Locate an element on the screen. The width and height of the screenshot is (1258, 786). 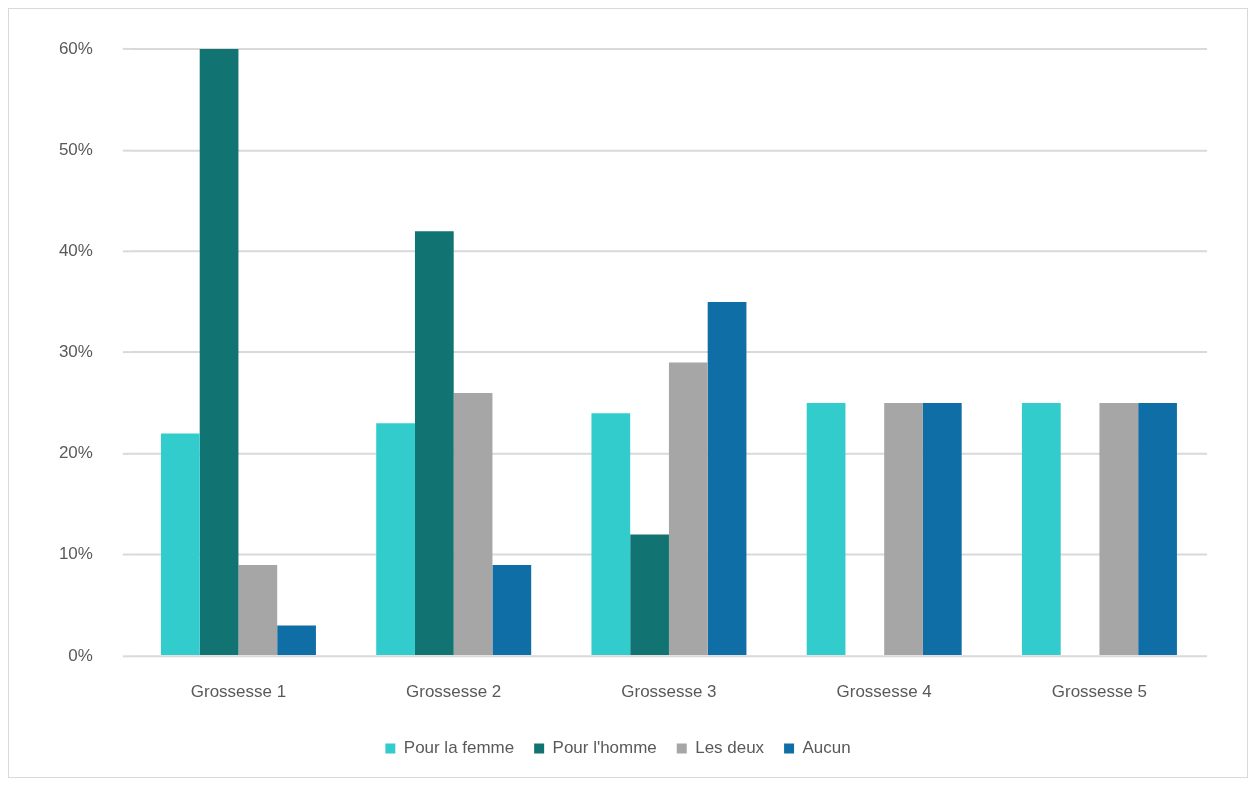
x-tick-label: Grossesse 3 is located at coordinates (669, 691).